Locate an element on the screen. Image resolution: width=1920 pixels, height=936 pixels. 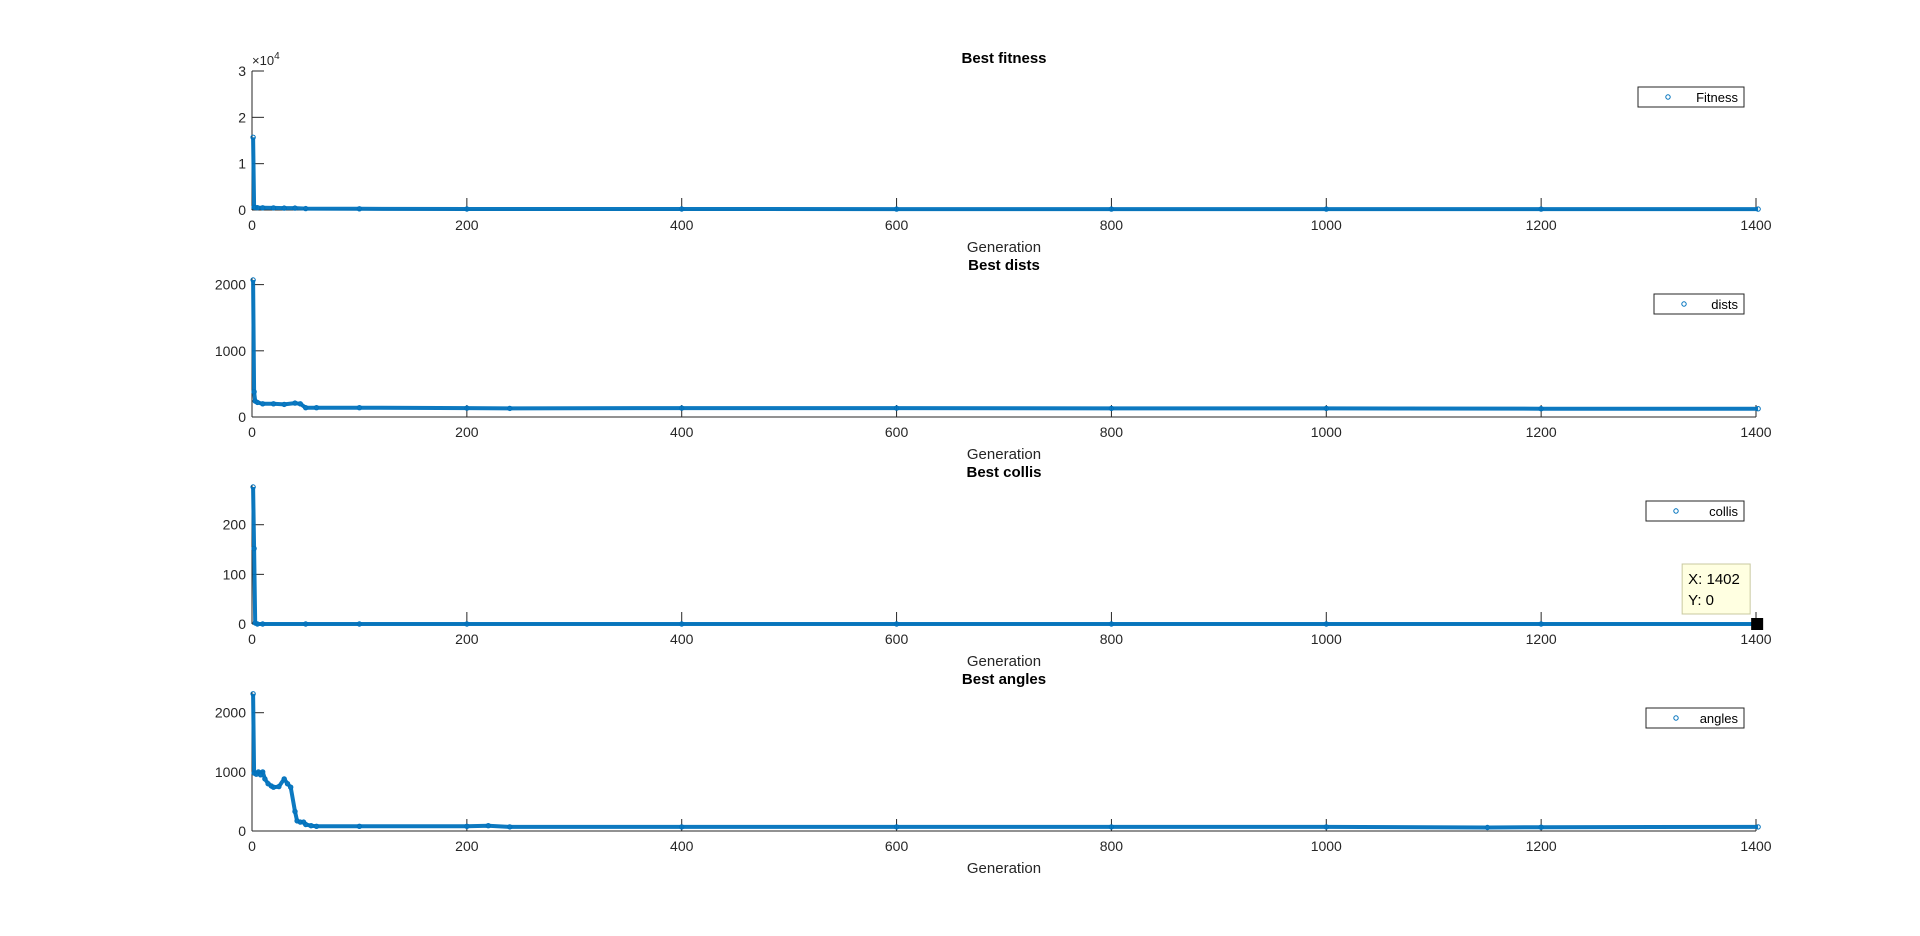
data-tip-y: Y: 0 is located at coordinates (1701, 600).